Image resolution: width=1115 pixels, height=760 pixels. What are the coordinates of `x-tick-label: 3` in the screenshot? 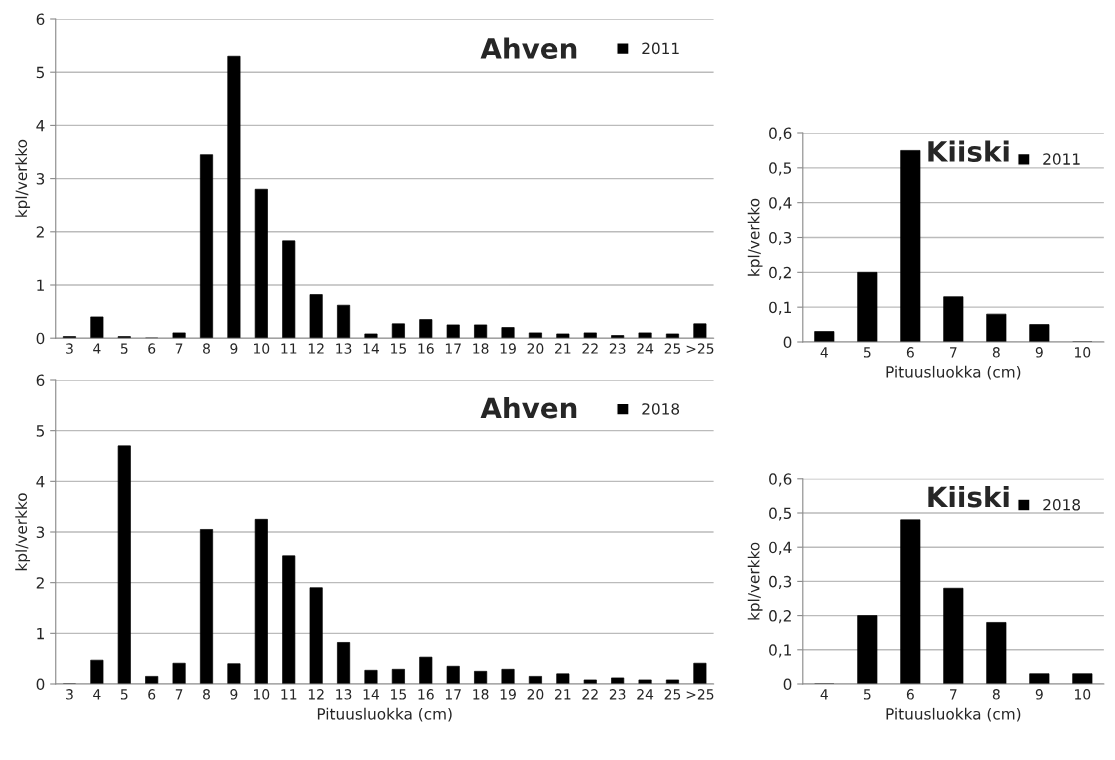 It's located at (69, 694).